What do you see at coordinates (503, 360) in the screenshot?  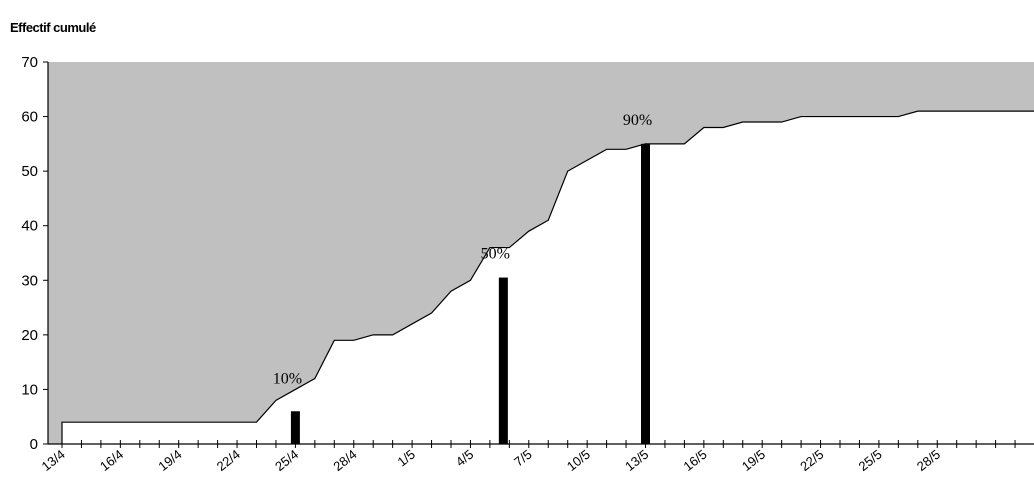 I see `marker-bar-50pct` at bounding box center [503, 360].